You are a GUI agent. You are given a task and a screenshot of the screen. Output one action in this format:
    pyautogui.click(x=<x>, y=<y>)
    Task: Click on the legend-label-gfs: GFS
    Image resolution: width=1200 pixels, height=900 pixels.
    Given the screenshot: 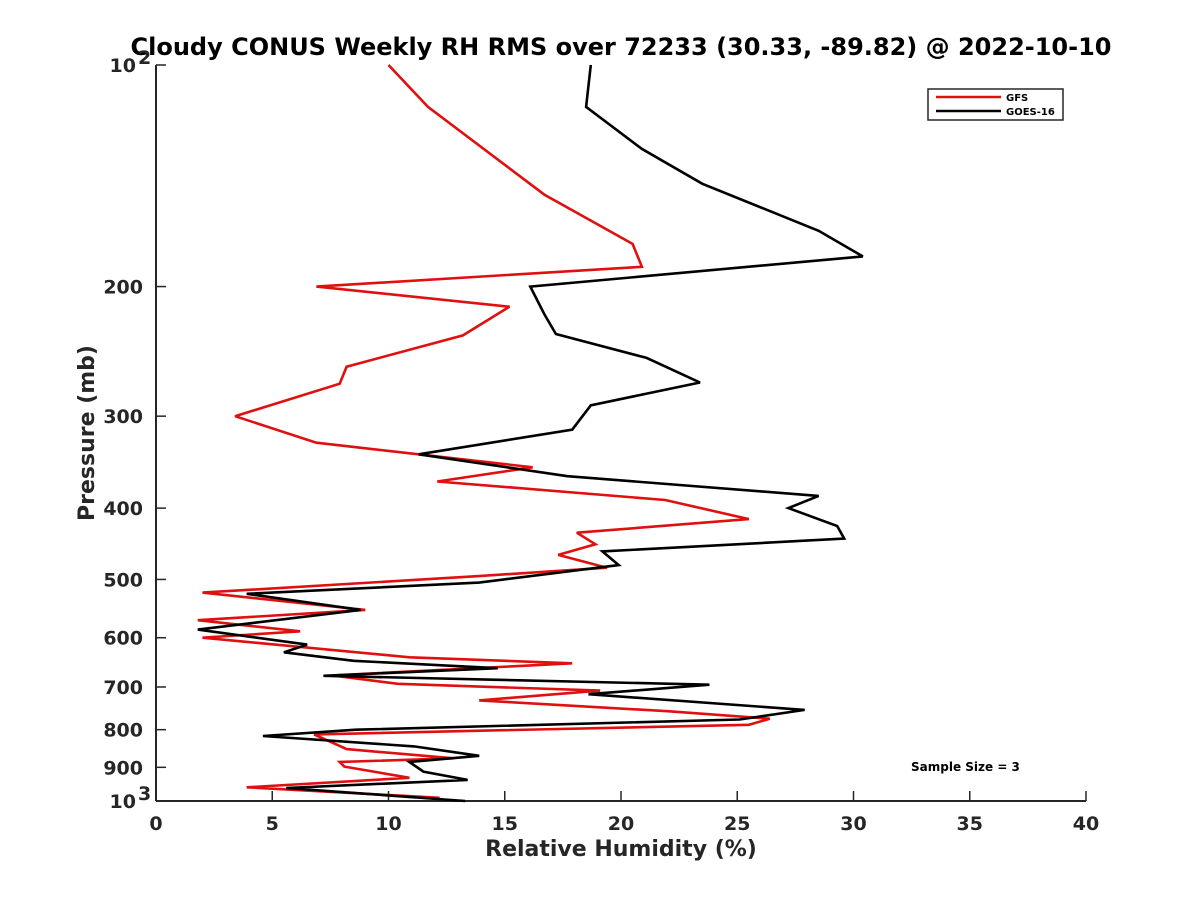 What is the action you would take?
    pyautogui.click(x=1017, y=98)
    